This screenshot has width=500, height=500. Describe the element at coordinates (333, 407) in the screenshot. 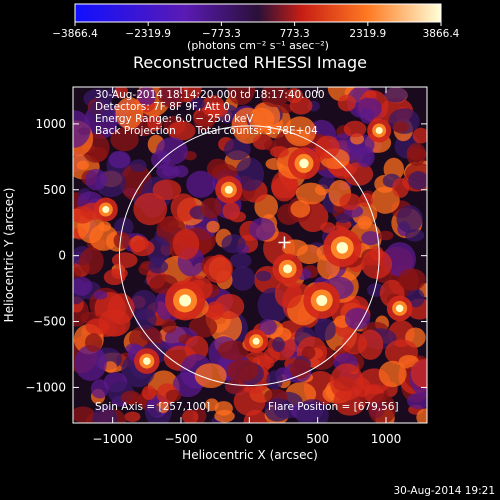

I see `flare-position-label: Flare Position = [679,56]` at that location.